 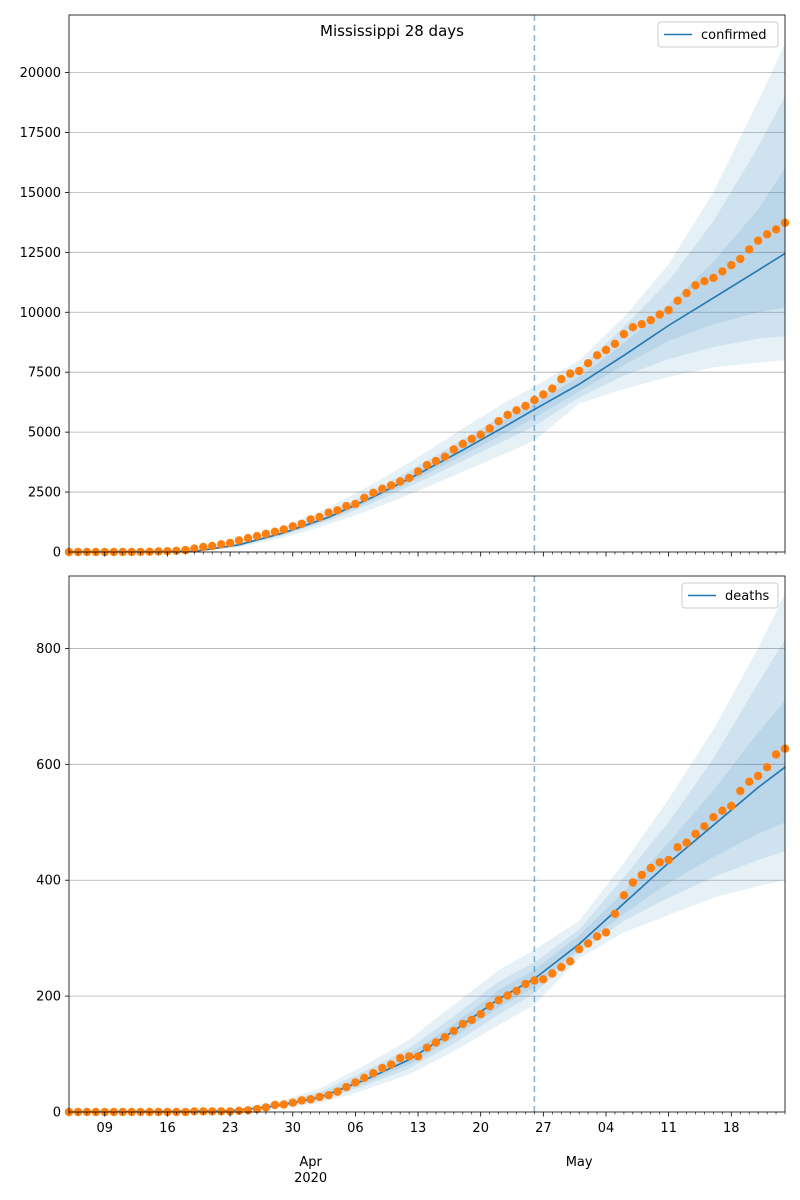 What do you see at coordinates (668, 1128) in the screenshot?
I see `x-tick-label: 11` at bounding box center [668, 1128].